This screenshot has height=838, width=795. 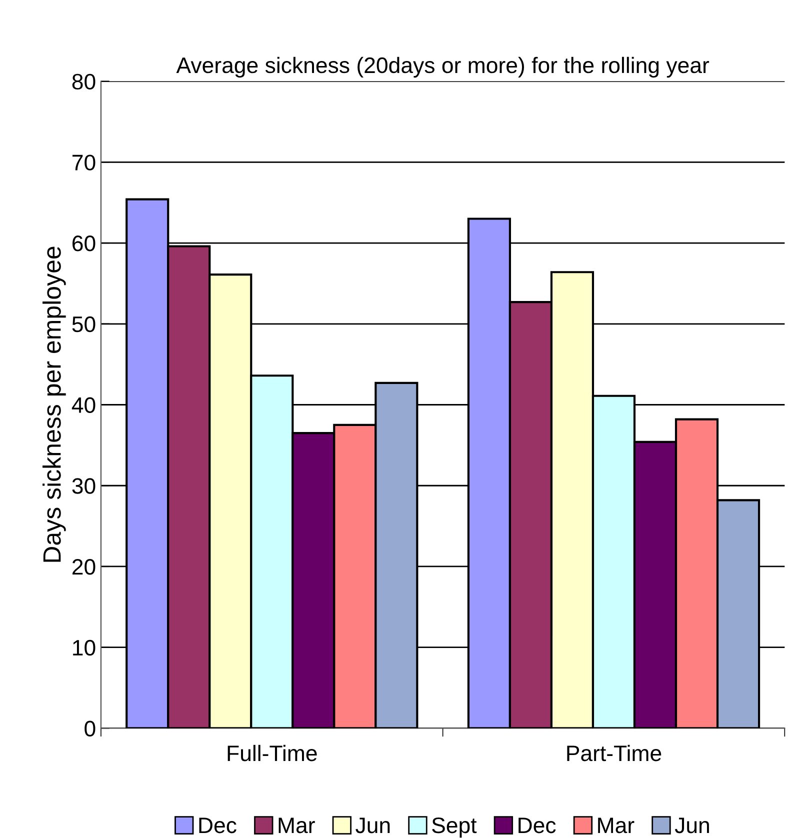 What do you see at coordinates (84, 162) in the screenshot?
I see `y-tick-label: 70` at bounding box center [84, 162].